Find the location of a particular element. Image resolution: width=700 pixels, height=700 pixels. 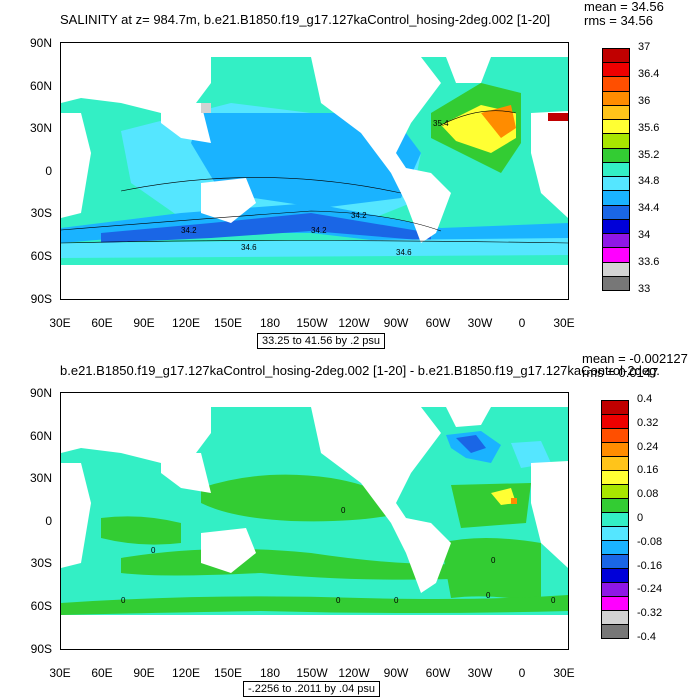

lat-label: 60S is located at coordinates (41, 606).